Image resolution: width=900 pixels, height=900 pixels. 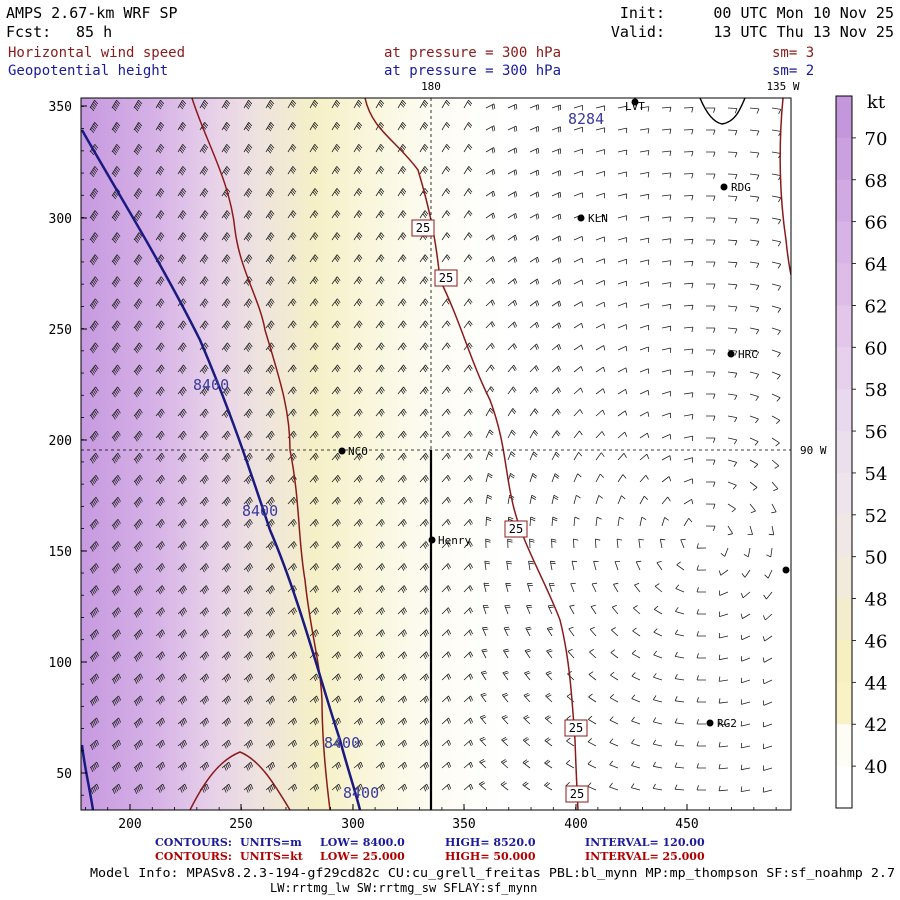 What do you see at coordinates (735, 187) in the screenshot?
I see `station-rdg: RDG` at bounding box center [735, 187].